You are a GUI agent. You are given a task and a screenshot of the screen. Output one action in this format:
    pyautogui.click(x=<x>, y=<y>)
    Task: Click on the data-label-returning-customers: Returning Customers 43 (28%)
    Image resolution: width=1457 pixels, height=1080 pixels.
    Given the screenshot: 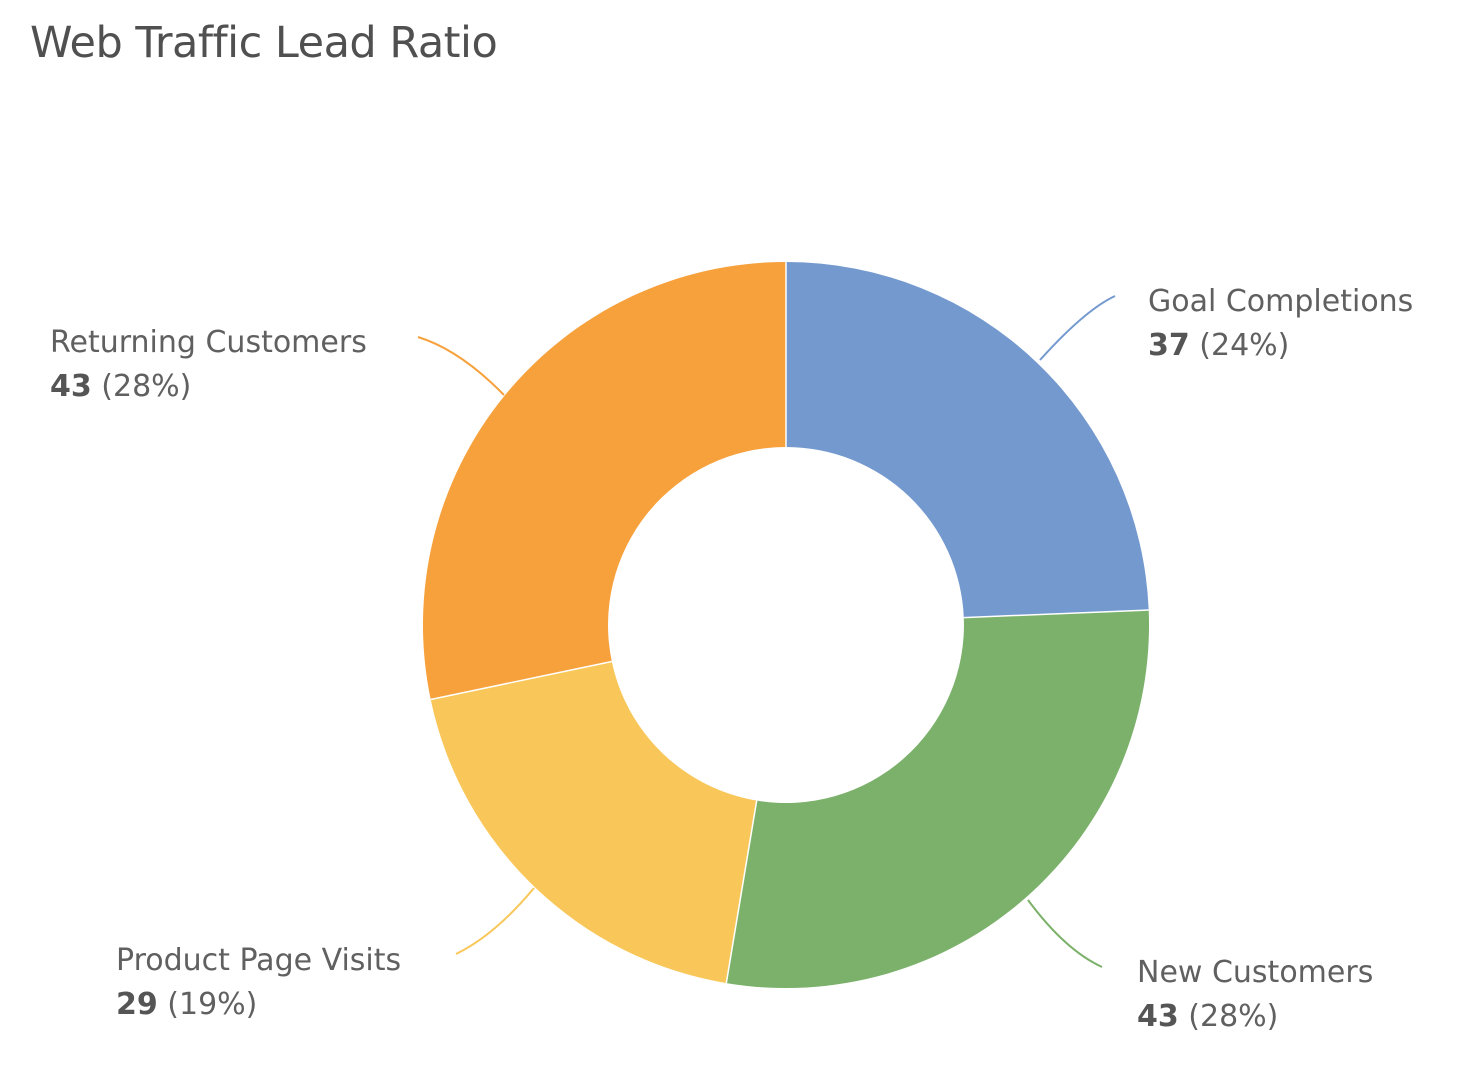 What is the action you would take?
    pyautogui.click(x=208, y=365)
    